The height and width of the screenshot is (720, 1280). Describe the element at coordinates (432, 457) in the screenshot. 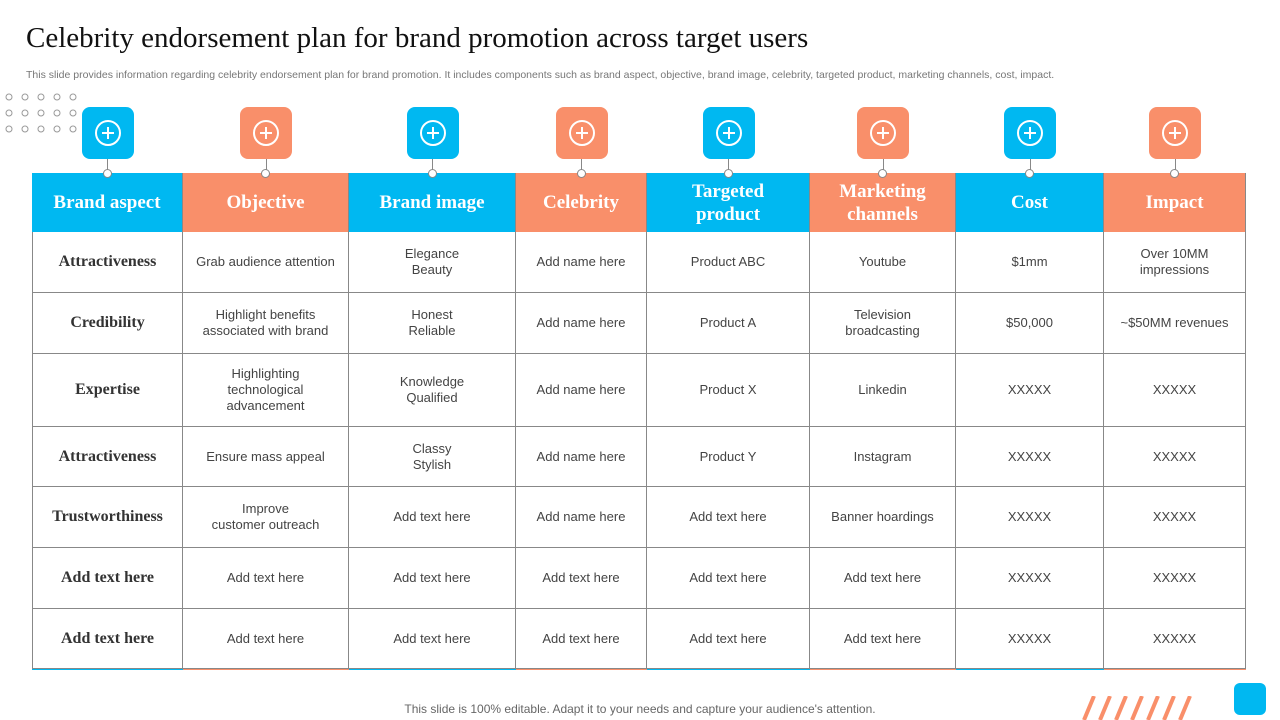

I see `table-cell: Classy Stylish` at that location.